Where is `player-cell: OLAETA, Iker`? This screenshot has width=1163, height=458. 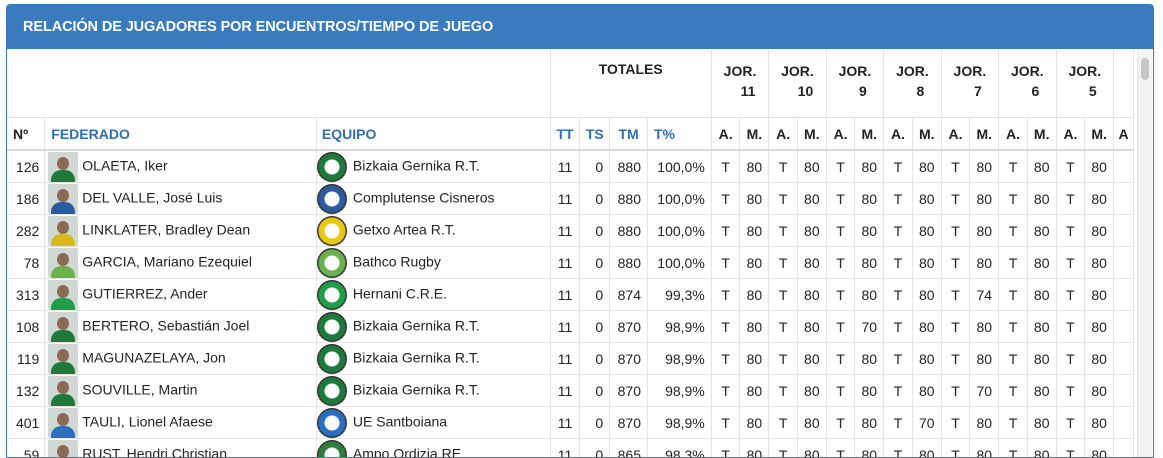
player-cell: OLAETA, Iker is located at coordinates (180, 166).